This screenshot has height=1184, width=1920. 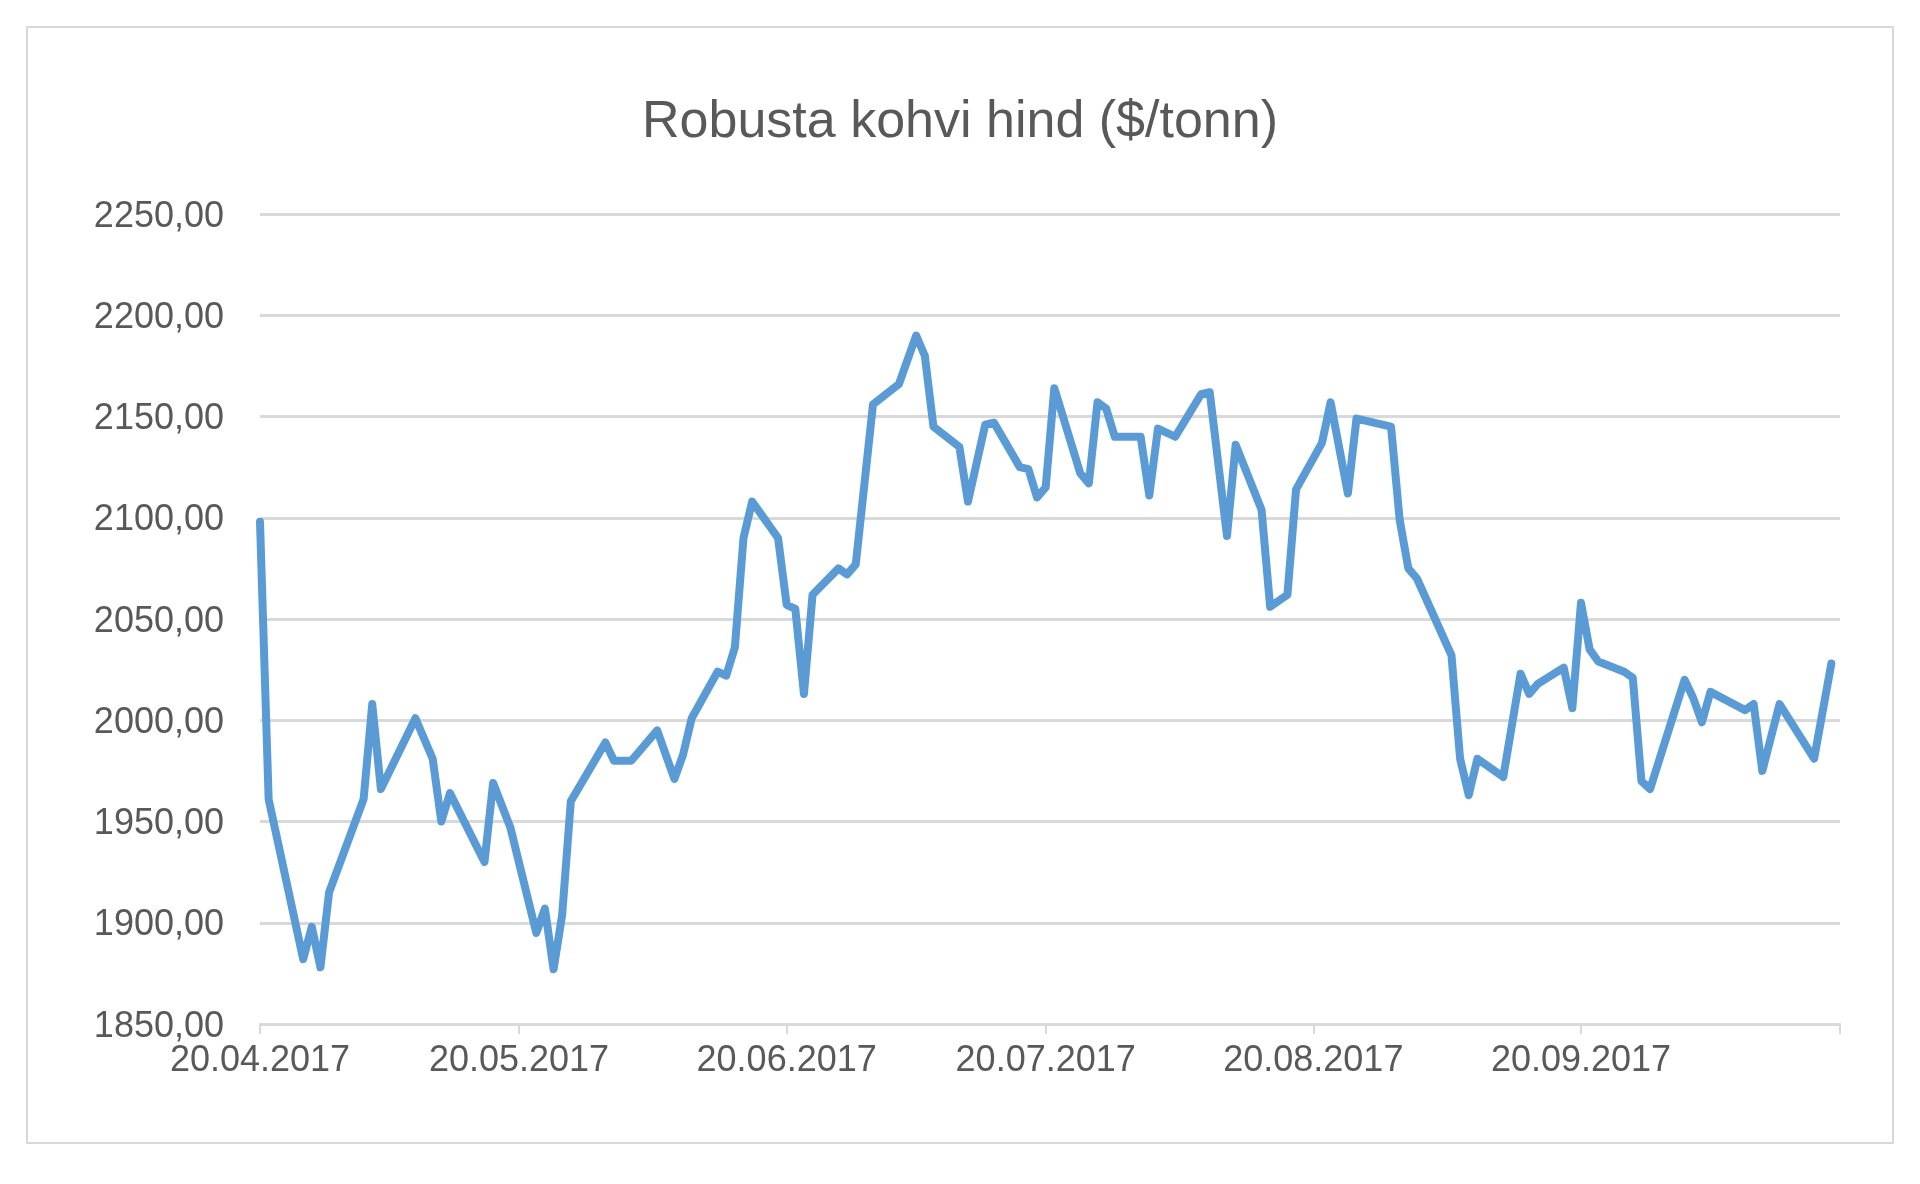 I want to click on x-tick-label: 20.09.2017, so click(x=1581, y=1058).